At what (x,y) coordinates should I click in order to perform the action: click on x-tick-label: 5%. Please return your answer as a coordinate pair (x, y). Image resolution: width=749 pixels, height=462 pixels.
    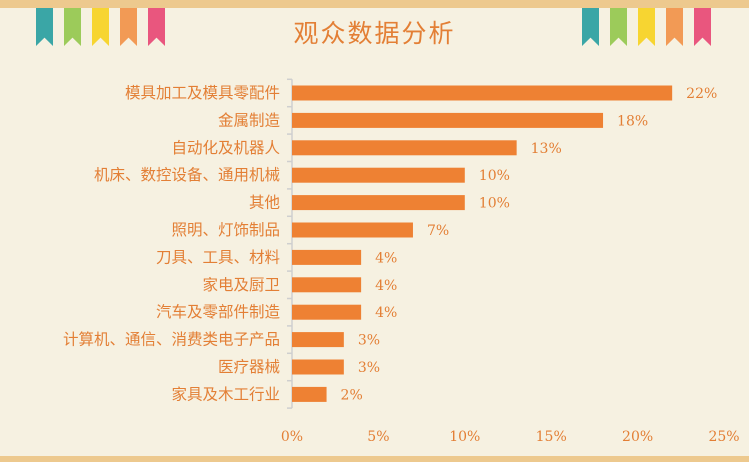
    Looking at the image, I should click on (378, 437).